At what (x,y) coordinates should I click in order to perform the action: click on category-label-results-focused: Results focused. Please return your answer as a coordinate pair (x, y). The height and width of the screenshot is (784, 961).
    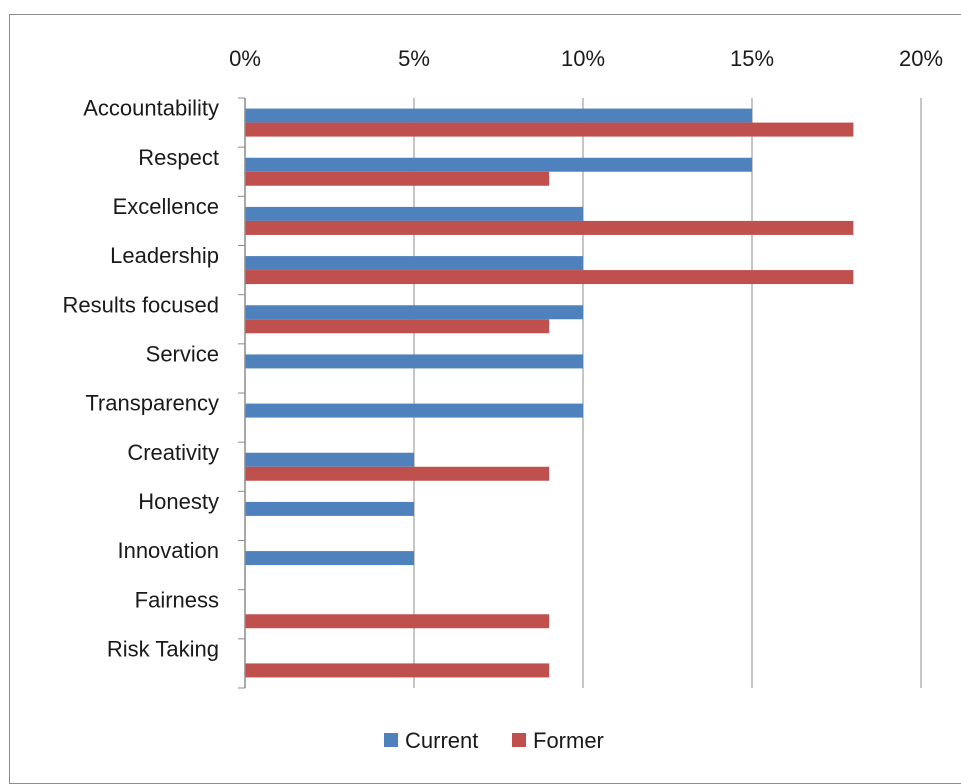
    Looking at the image, I should click on (140, 304).